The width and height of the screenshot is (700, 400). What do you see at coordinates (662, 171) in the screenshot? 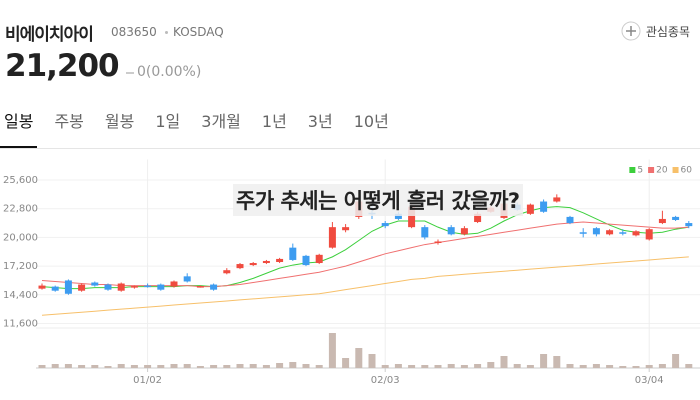
I see `legend-label: 20` at bounding box center [662, 171].